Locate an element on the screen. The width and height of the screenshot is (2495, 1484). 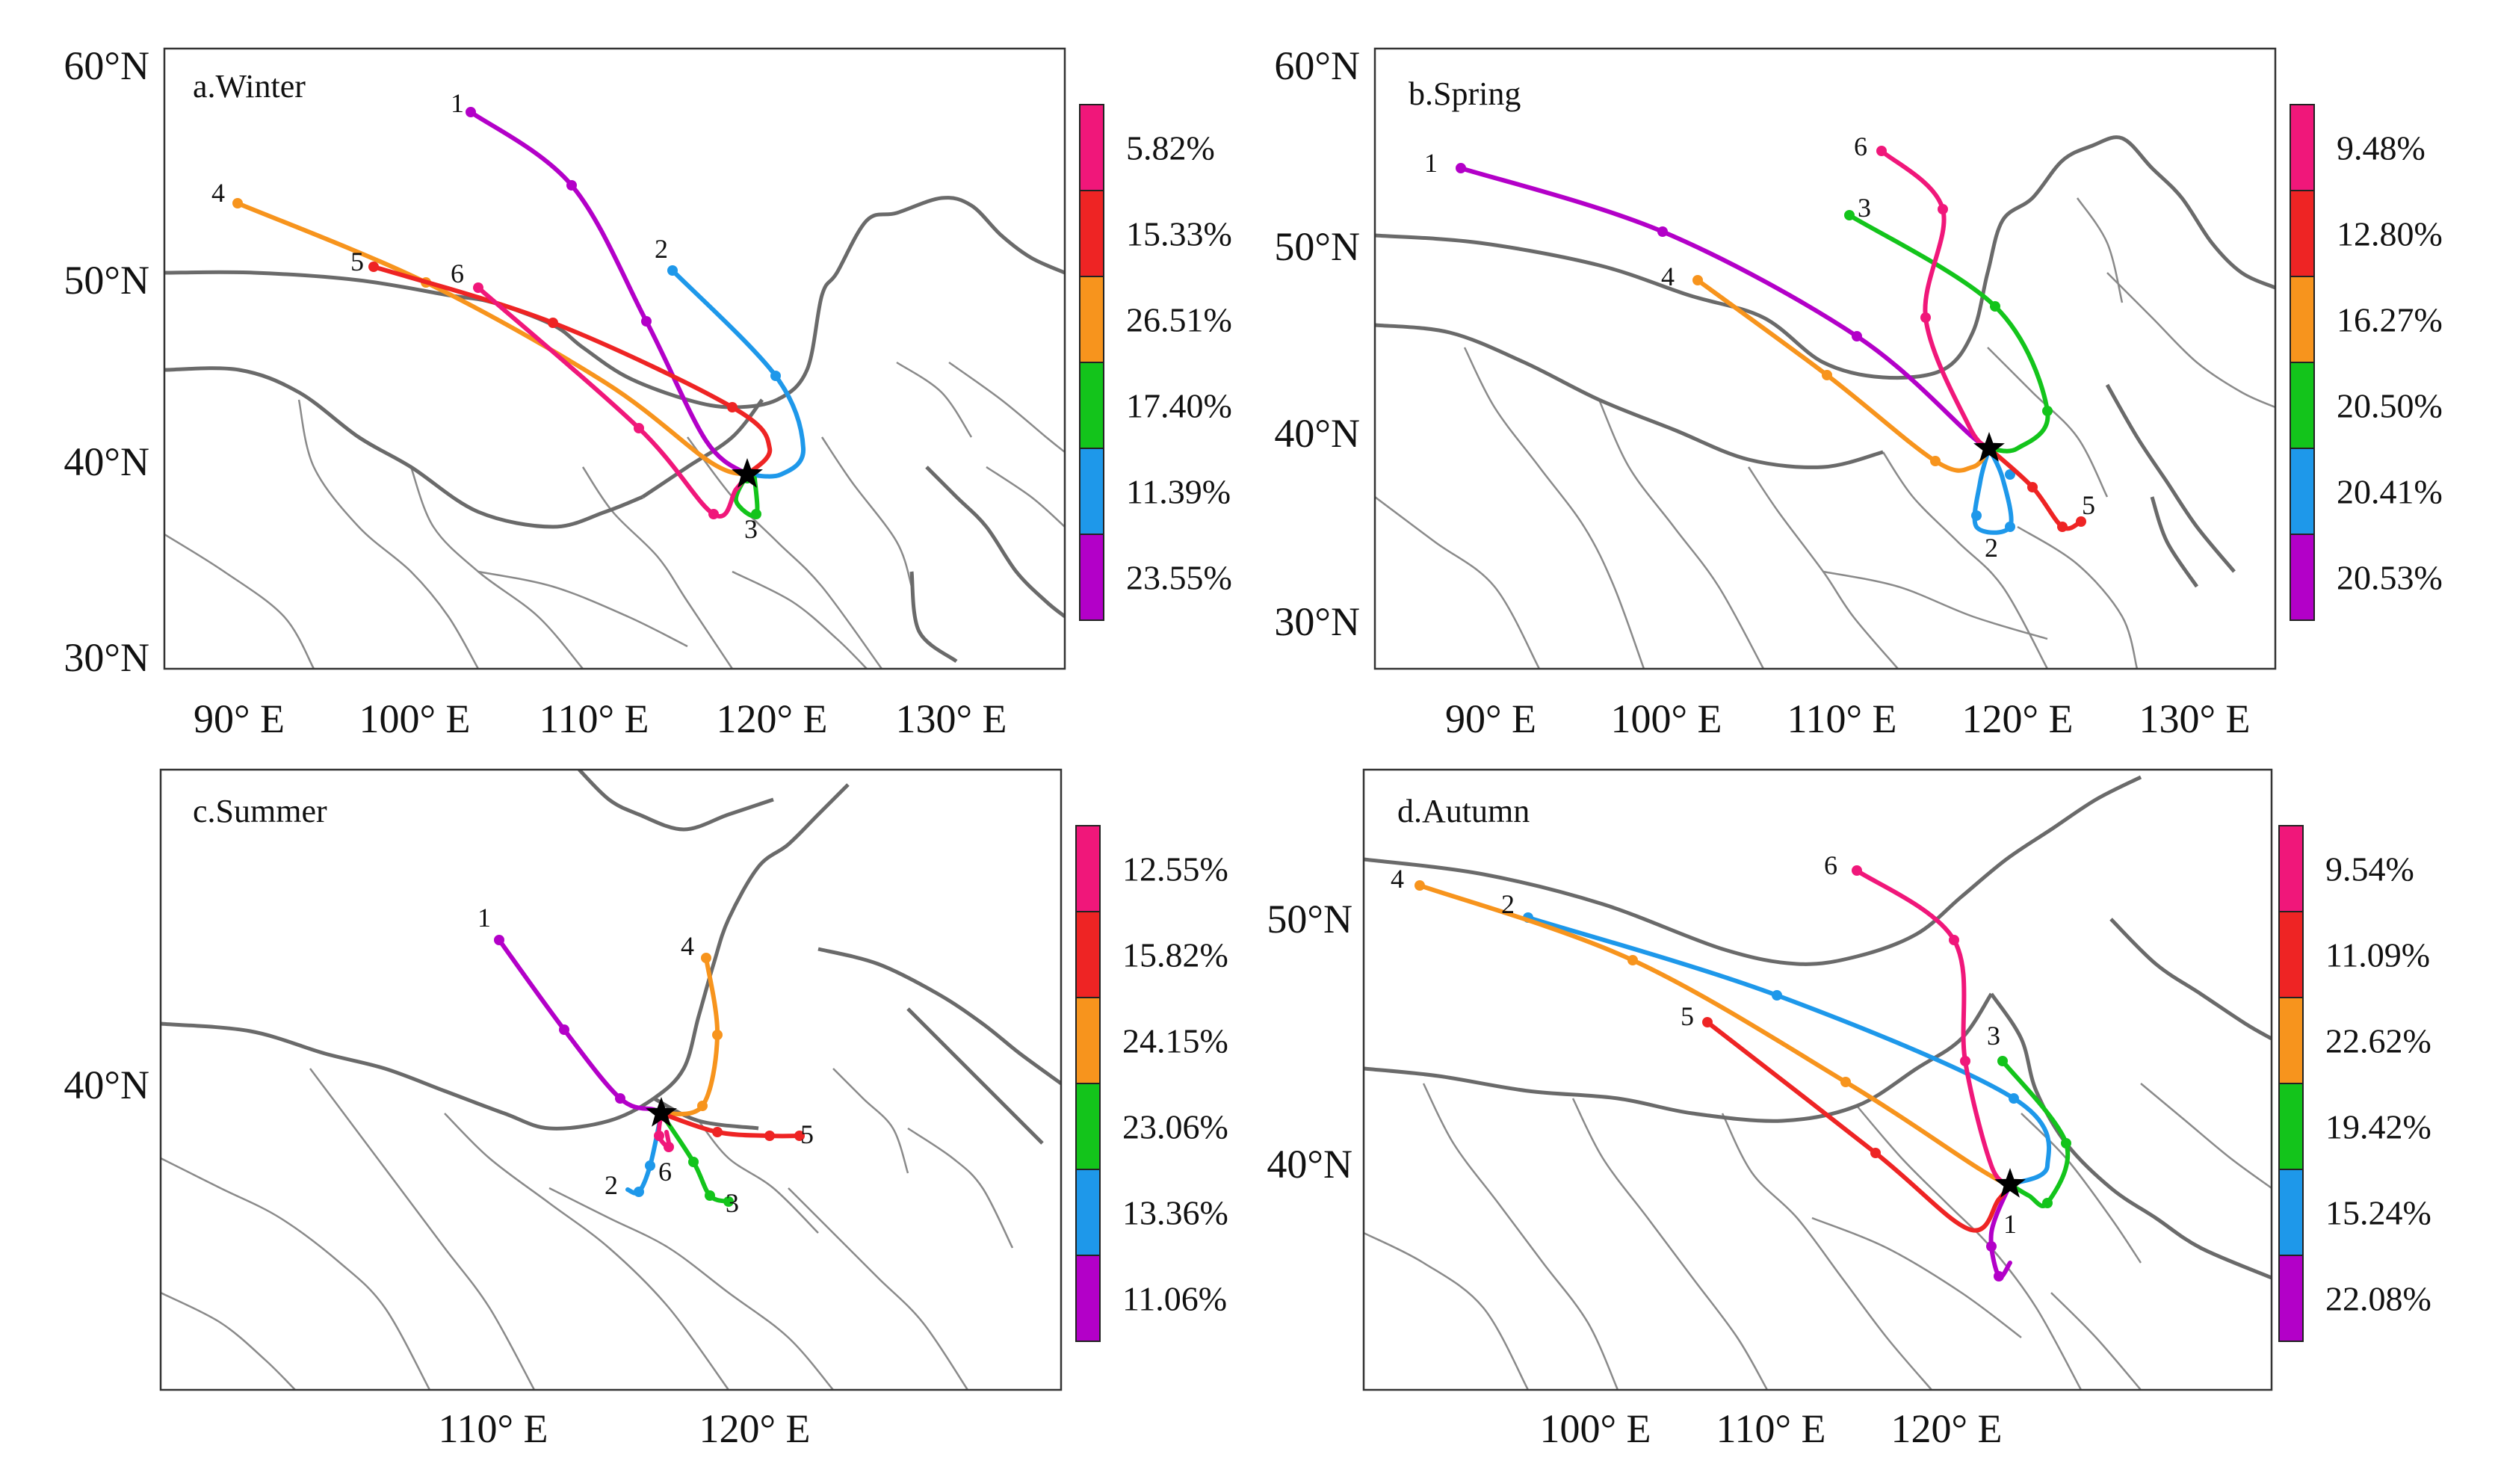
summer-trajectories is located at coordinates (649, 1071).